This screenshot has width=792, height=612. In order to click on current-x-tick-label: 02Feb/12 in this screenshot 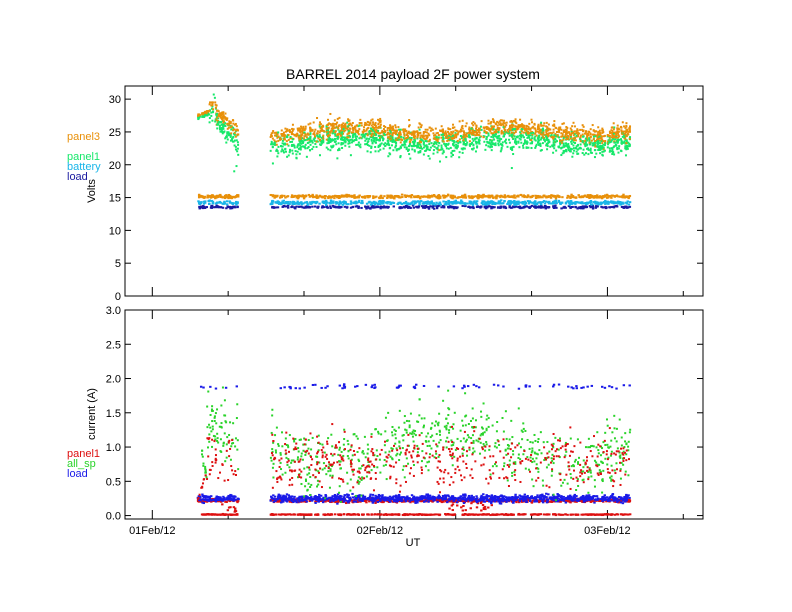, I will do `click(380, 531)`.